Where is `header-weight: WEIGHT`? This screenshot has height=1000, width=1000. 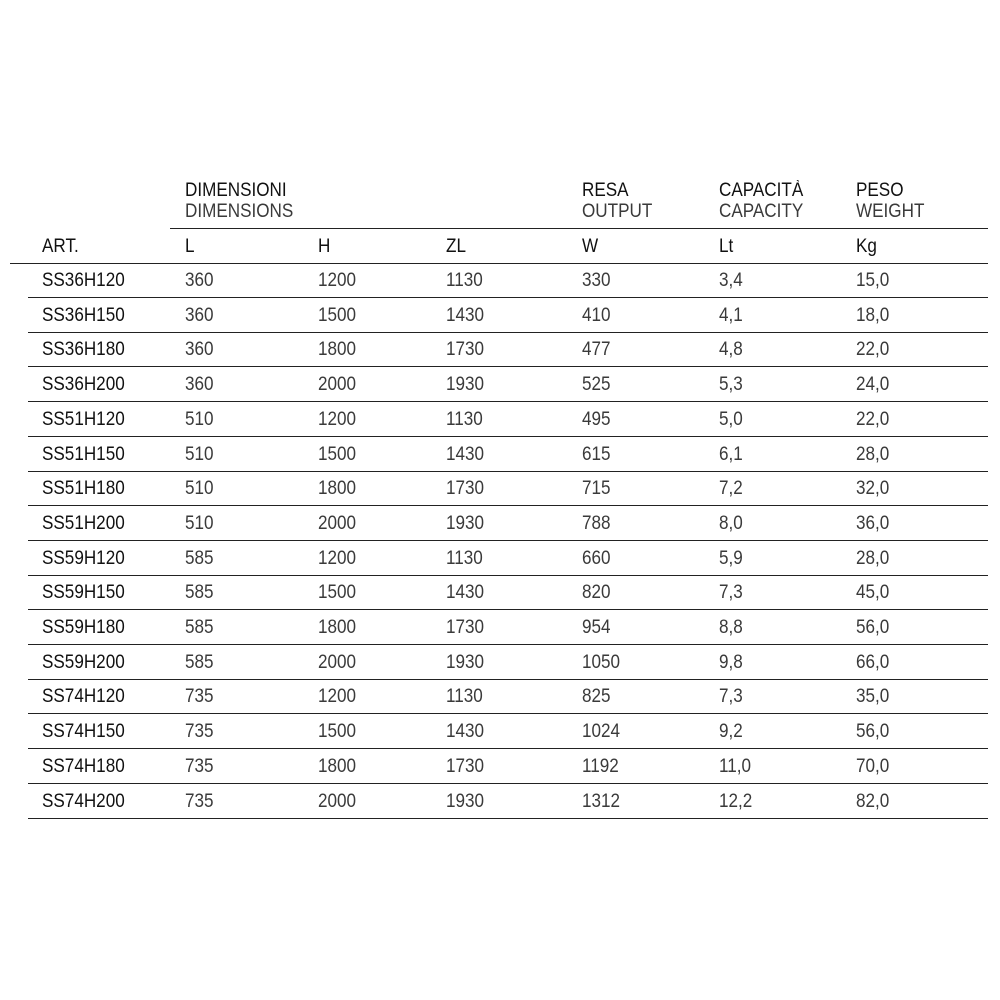 header-weight: WEIGHT is located at coordinates (890, 211).